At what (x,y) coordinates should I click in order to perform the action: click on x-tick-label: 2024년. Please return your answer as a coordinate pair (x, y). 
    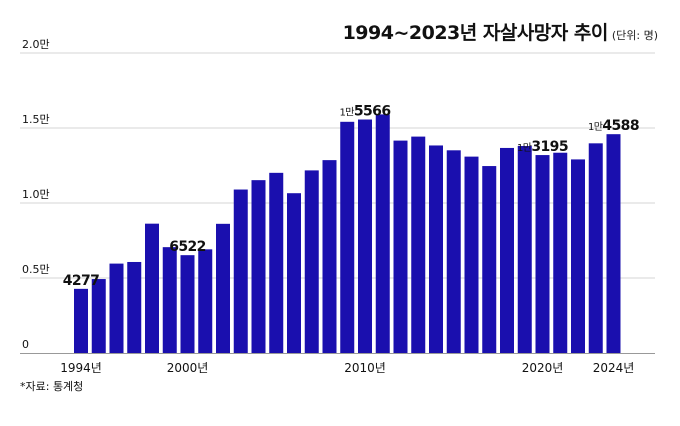
    Looking at the image, I should click on (614, 368).